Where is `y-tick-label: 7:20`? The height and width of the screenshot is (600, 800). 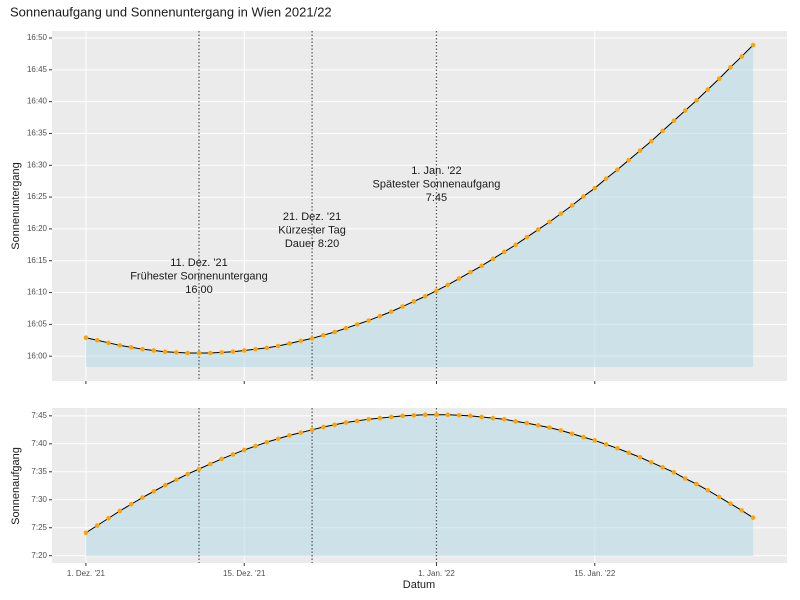
y-tick-label: 7:20 is located at coordinates (39, 555).